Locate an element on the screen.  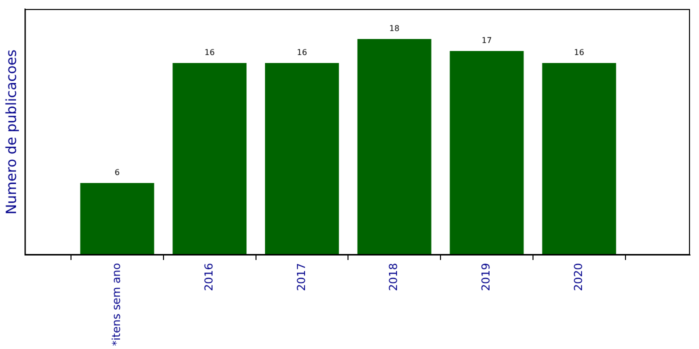
data-label: 6 is located at coordinates (117, 173).